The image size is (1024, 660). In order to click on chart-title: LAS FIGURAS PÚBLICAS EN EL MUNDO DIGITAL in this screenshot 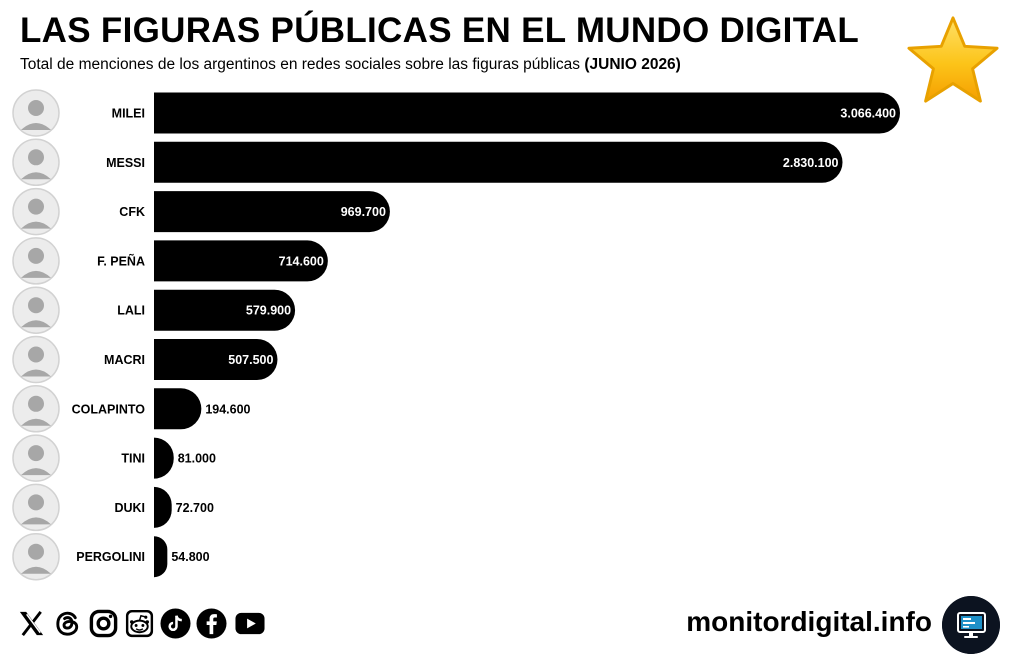, I will do `click(440, 30)`.